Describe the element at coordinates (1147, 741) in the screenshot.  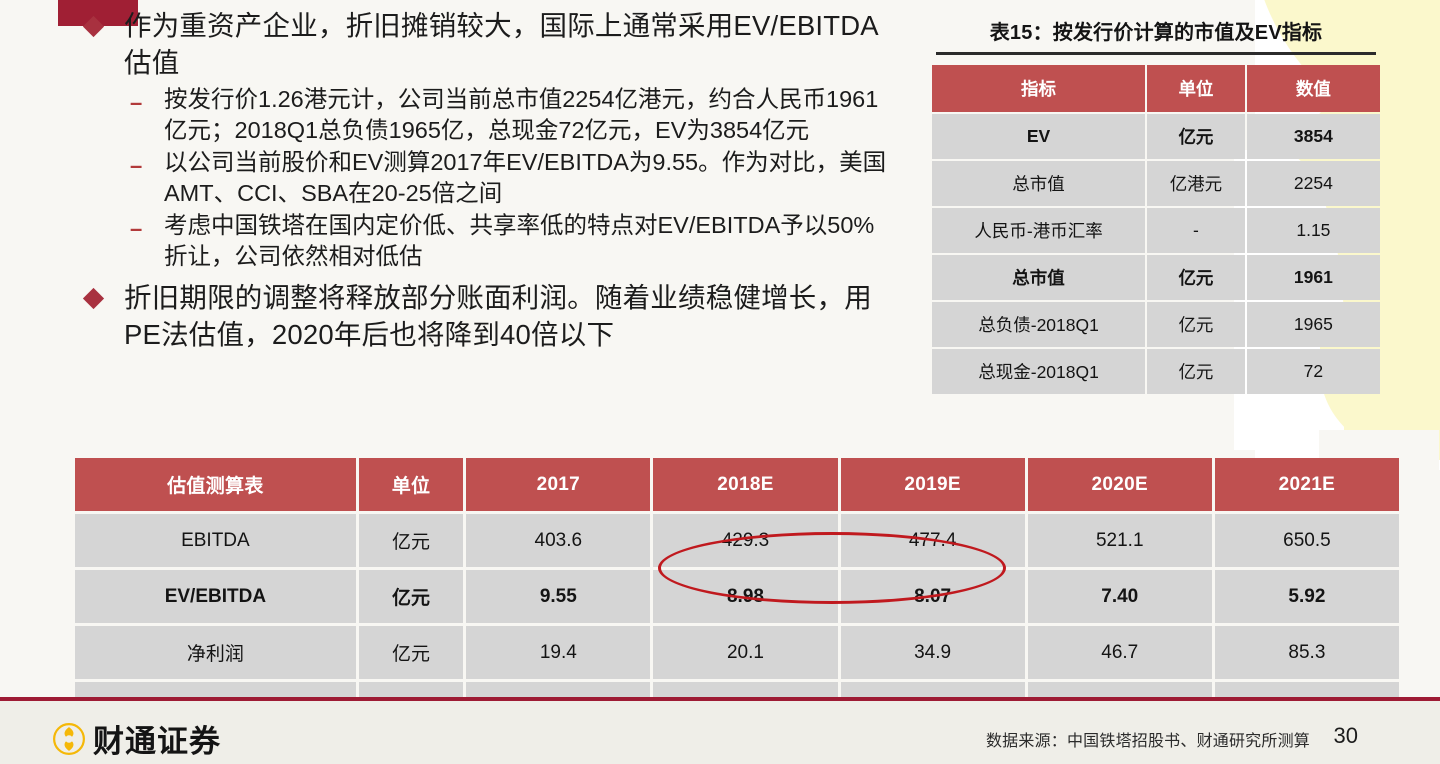
I see `data-source-note: 数据来源：中国铁塔招股书、财通研究所测算` at that location.